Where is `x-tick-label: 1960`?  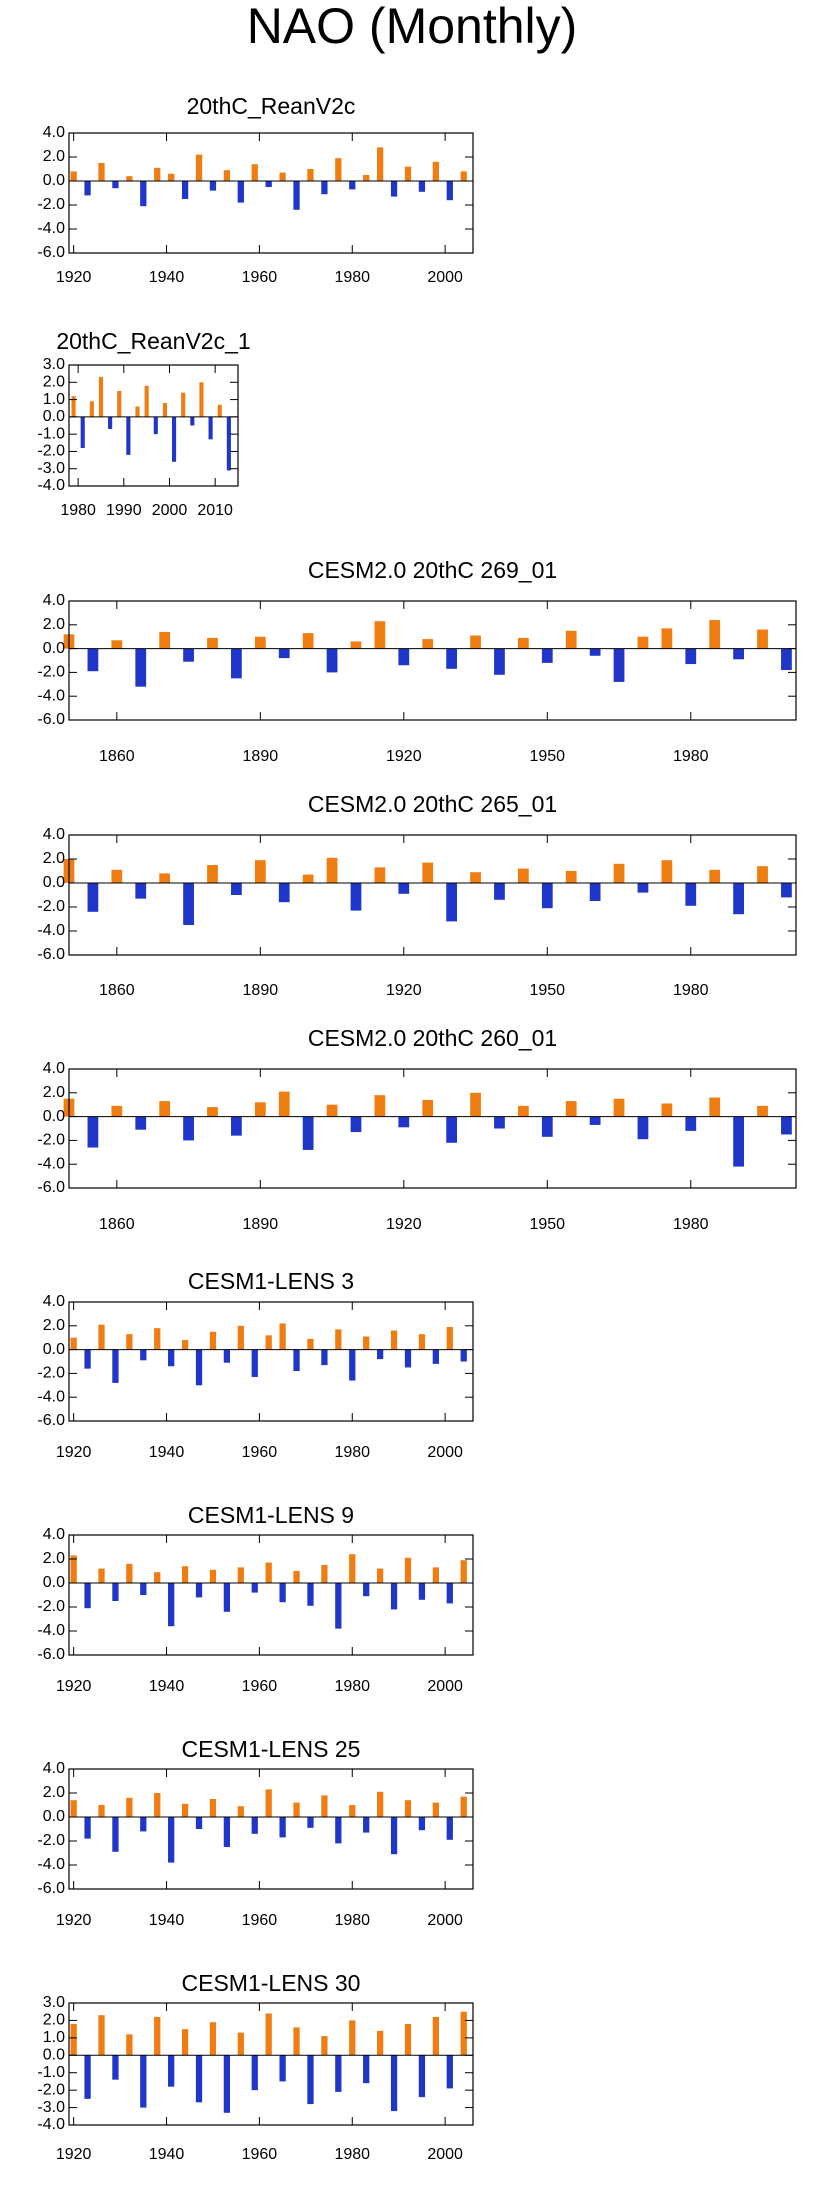 x-tick-label: 1960 is located at coordinates (260, 1452).